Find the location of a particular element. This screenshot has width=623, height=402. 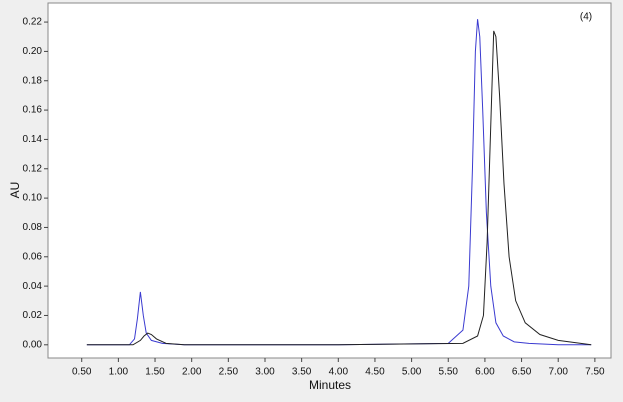

x-tick-label: 1.50 is located at coordinates (155, 372).